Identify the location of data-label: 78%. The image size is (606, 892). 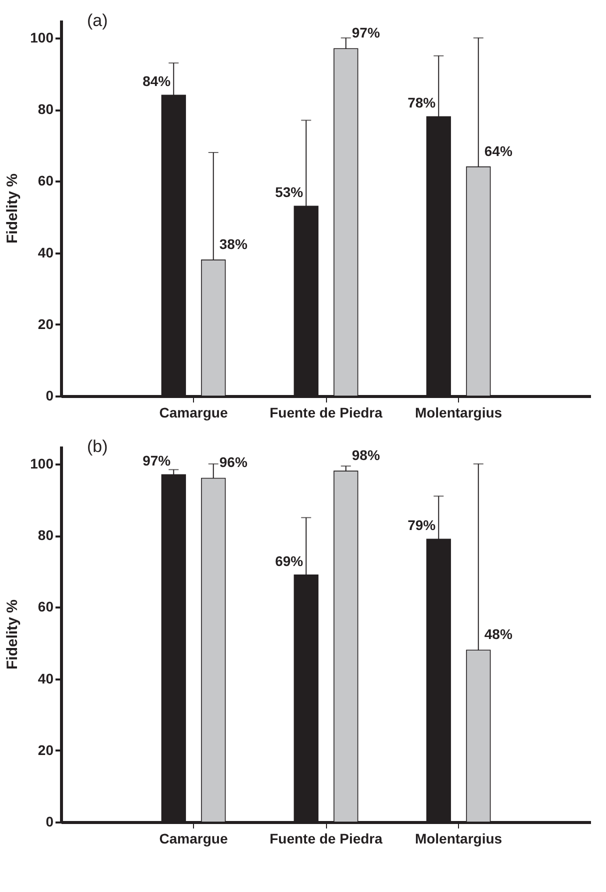
(422, 102).